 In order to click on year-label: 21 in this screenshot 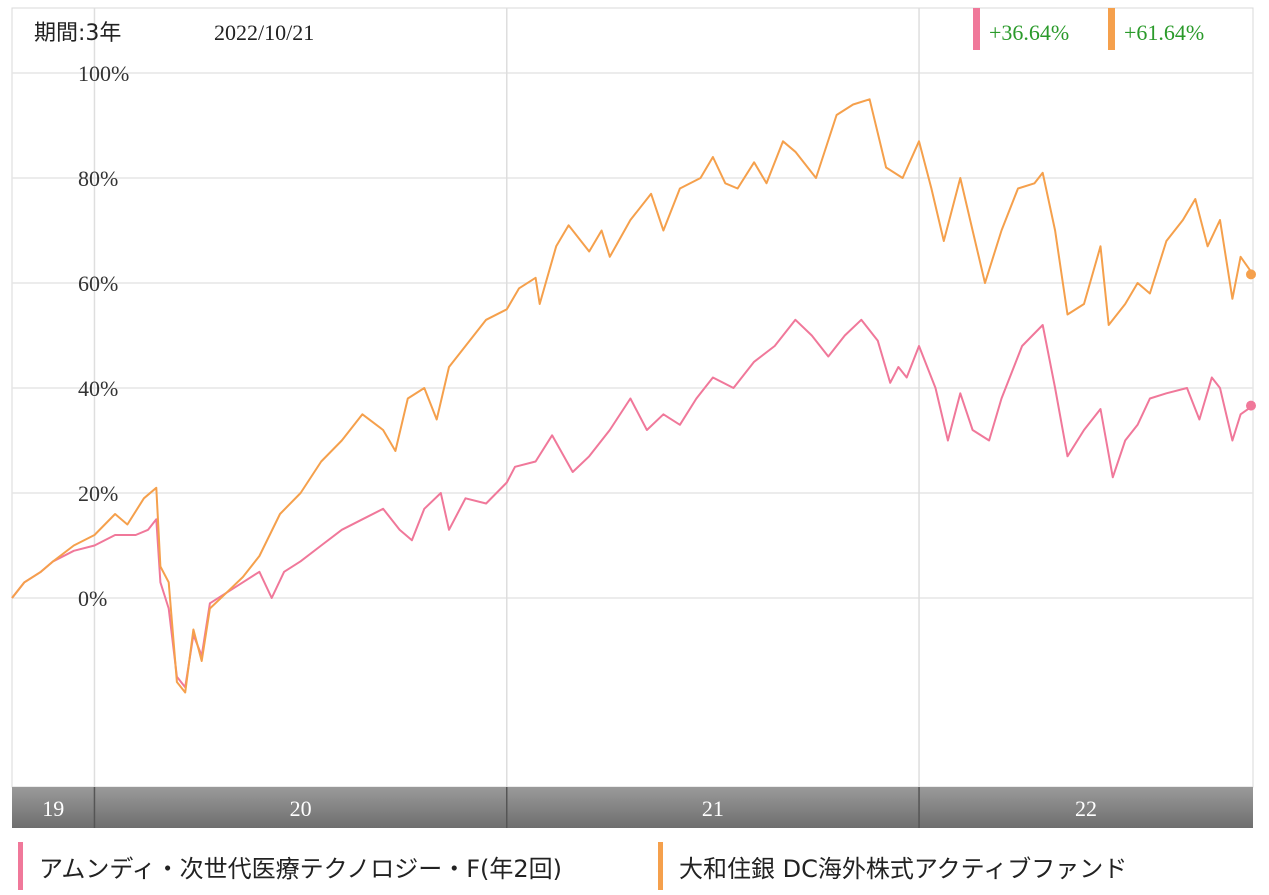, I will do `click(713, 808)`.